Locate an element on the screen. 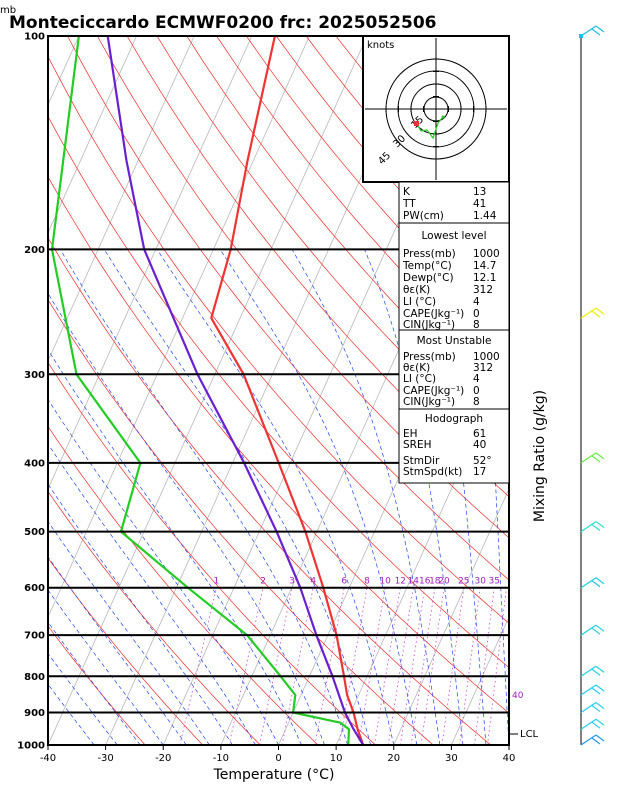  temperature-tick-label: 10 is located at coordinates (336, 758).